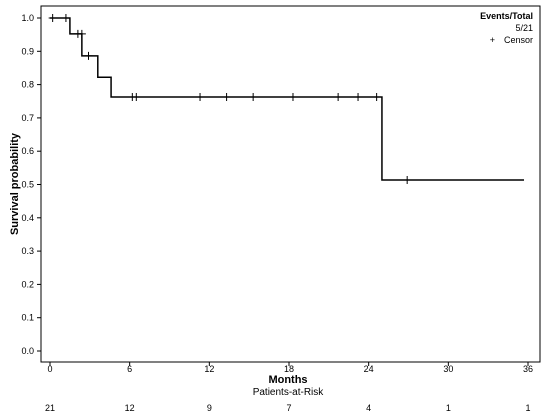 The image size is (550, 419). I want to click on risk-table-counts: 21 12 9 7 4 1 1, so click(288, 408).